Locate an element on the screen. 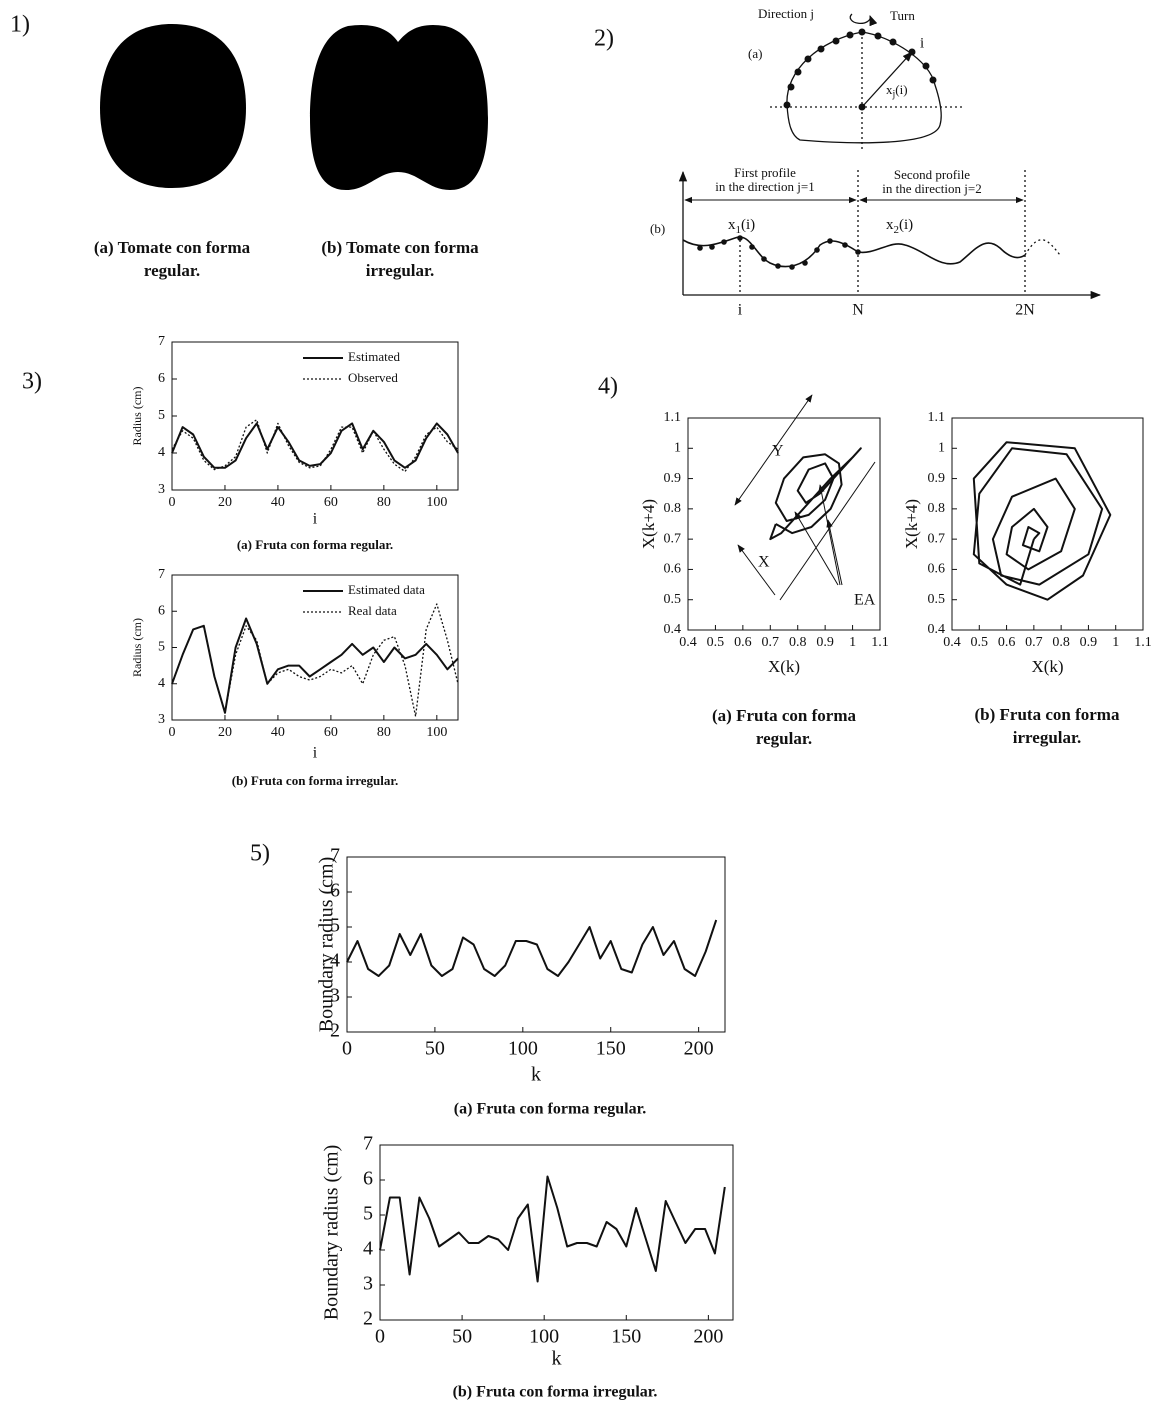 Image resolution: width=1159 pixels, height=1405 pixels. caption: (a) Fruta con forma regular. is located at coordinates (315, 544).